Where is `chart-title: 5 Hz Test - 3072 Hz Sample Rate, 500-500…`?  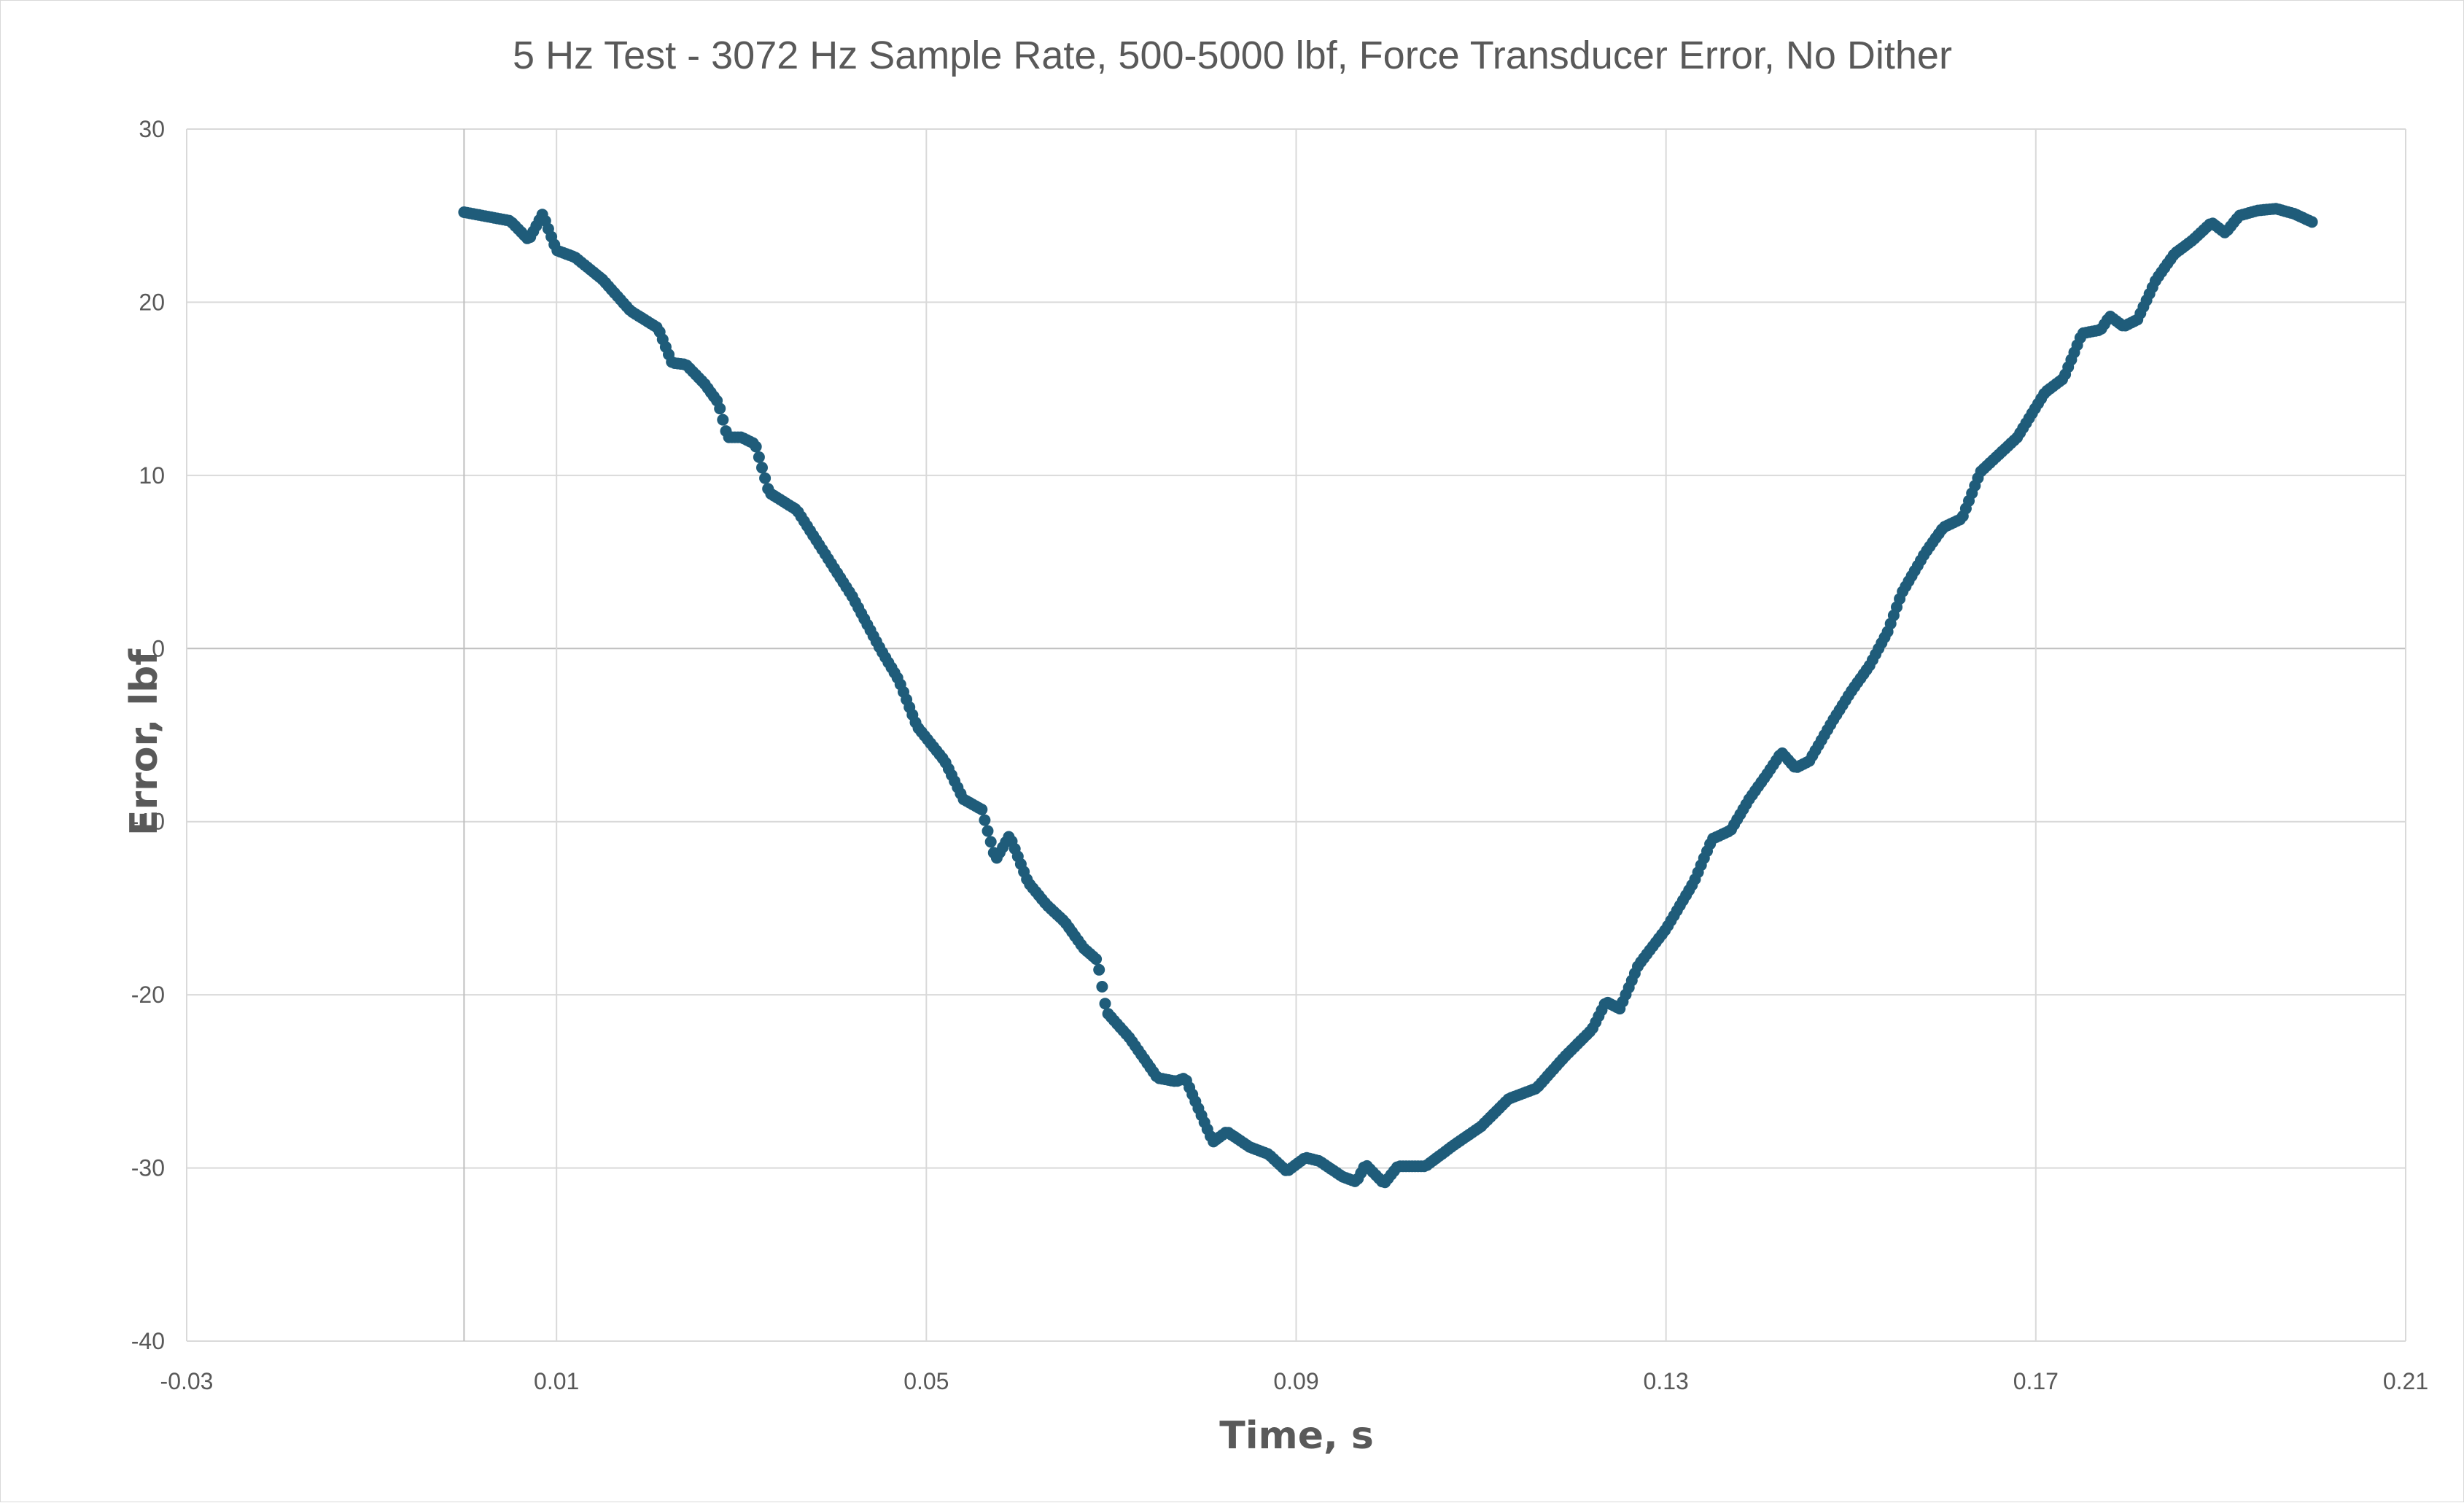 chart-title: 5 Hz Test - 3072 Hz Sample Rate, 500-500… is located at coordinates (1232, 55).